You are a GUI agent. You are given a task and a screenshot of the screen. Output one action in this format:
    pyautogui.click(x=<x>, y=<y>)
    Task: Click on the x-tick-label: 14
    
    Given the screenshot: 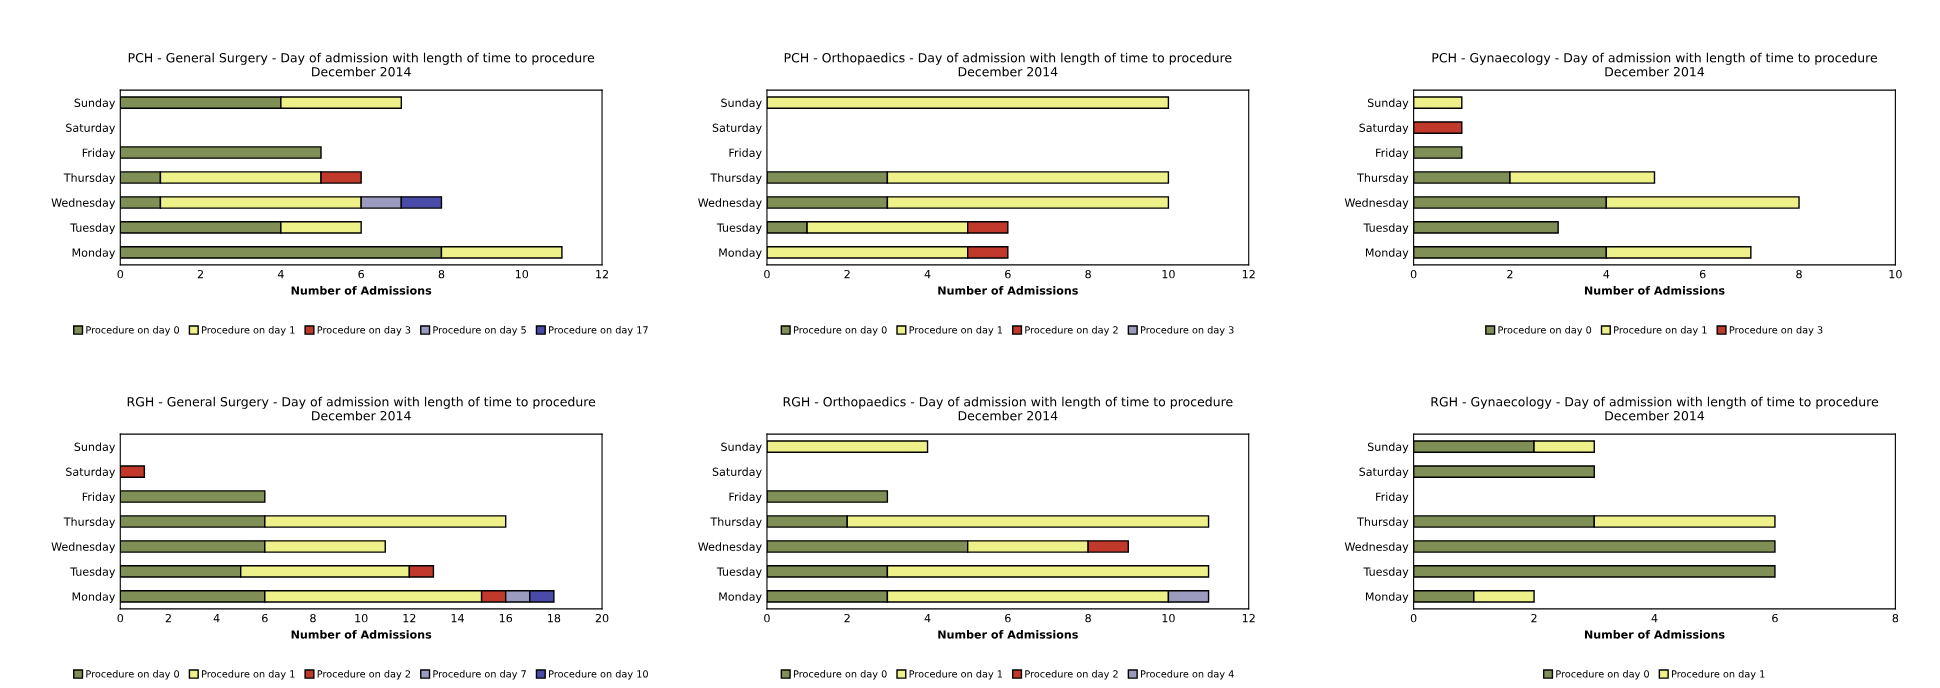 What is the action you would take?
    pyautogui.click(x=457, y=618)
    